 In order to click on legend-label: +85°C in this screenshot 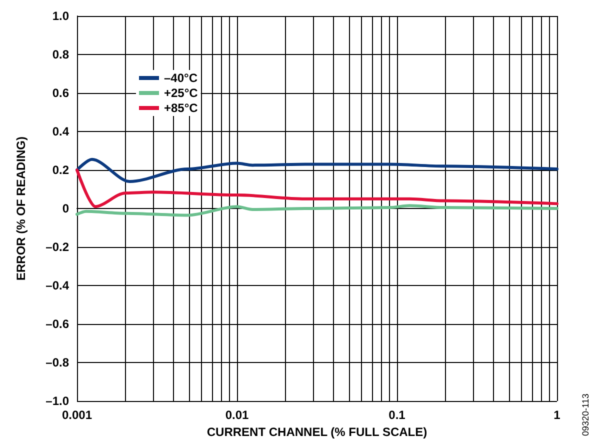, I will do `click(181, 108)`.